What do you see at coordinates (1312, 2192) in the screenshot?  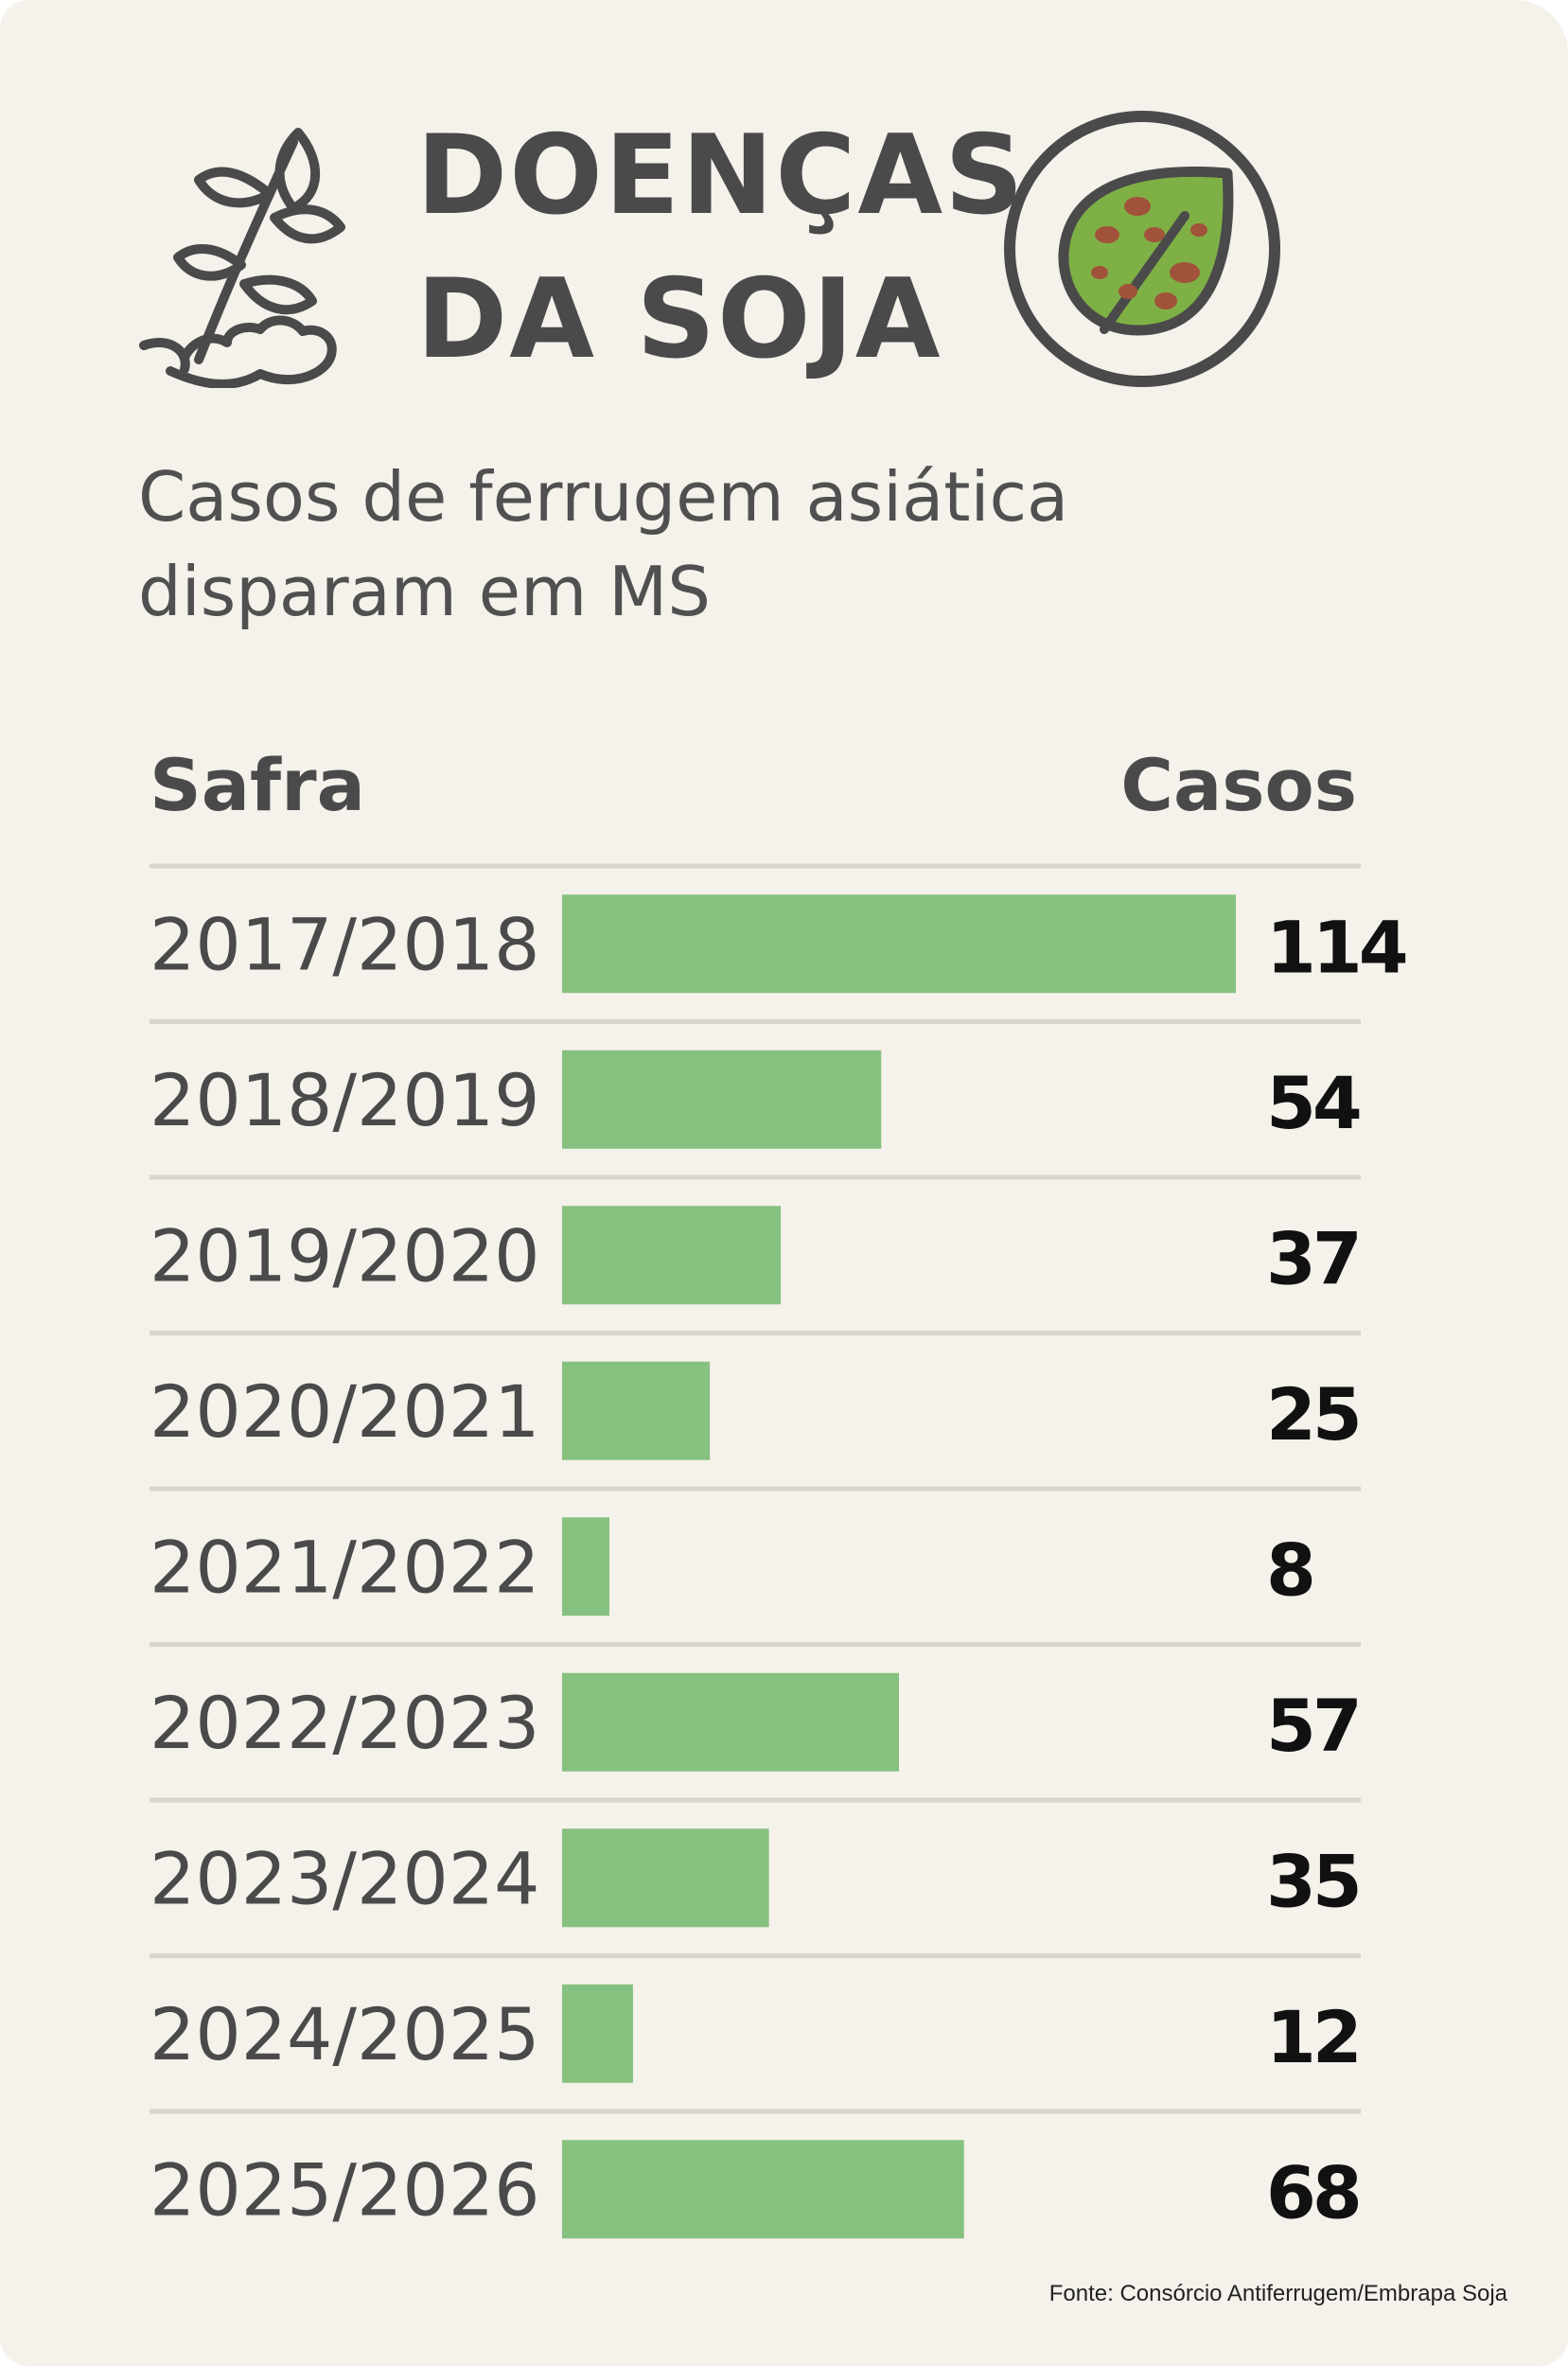 I see `value-label: 68` at bounding box center [1312, 2192].